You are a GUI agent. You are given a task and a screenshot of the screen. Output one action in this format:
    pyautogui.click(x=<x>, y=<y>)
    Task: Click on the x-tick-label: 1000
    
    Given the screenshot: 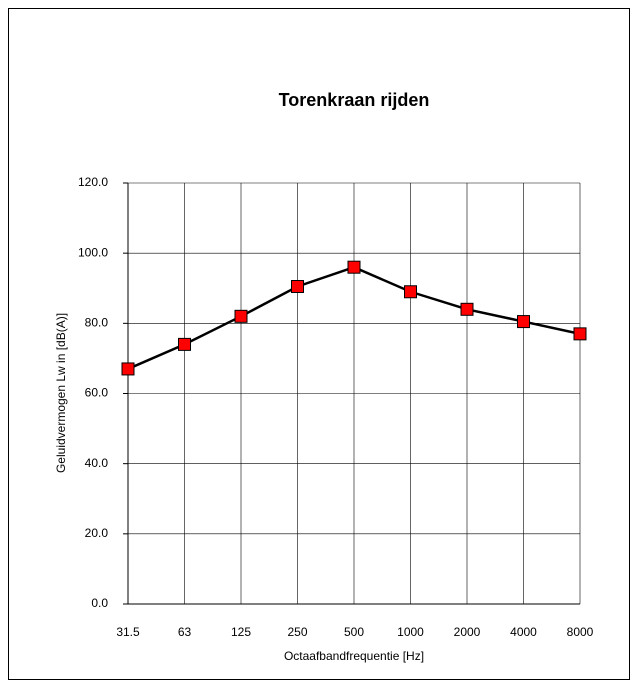 What is the action you would take?
    pyautogui.click(x=410, y=632)
    